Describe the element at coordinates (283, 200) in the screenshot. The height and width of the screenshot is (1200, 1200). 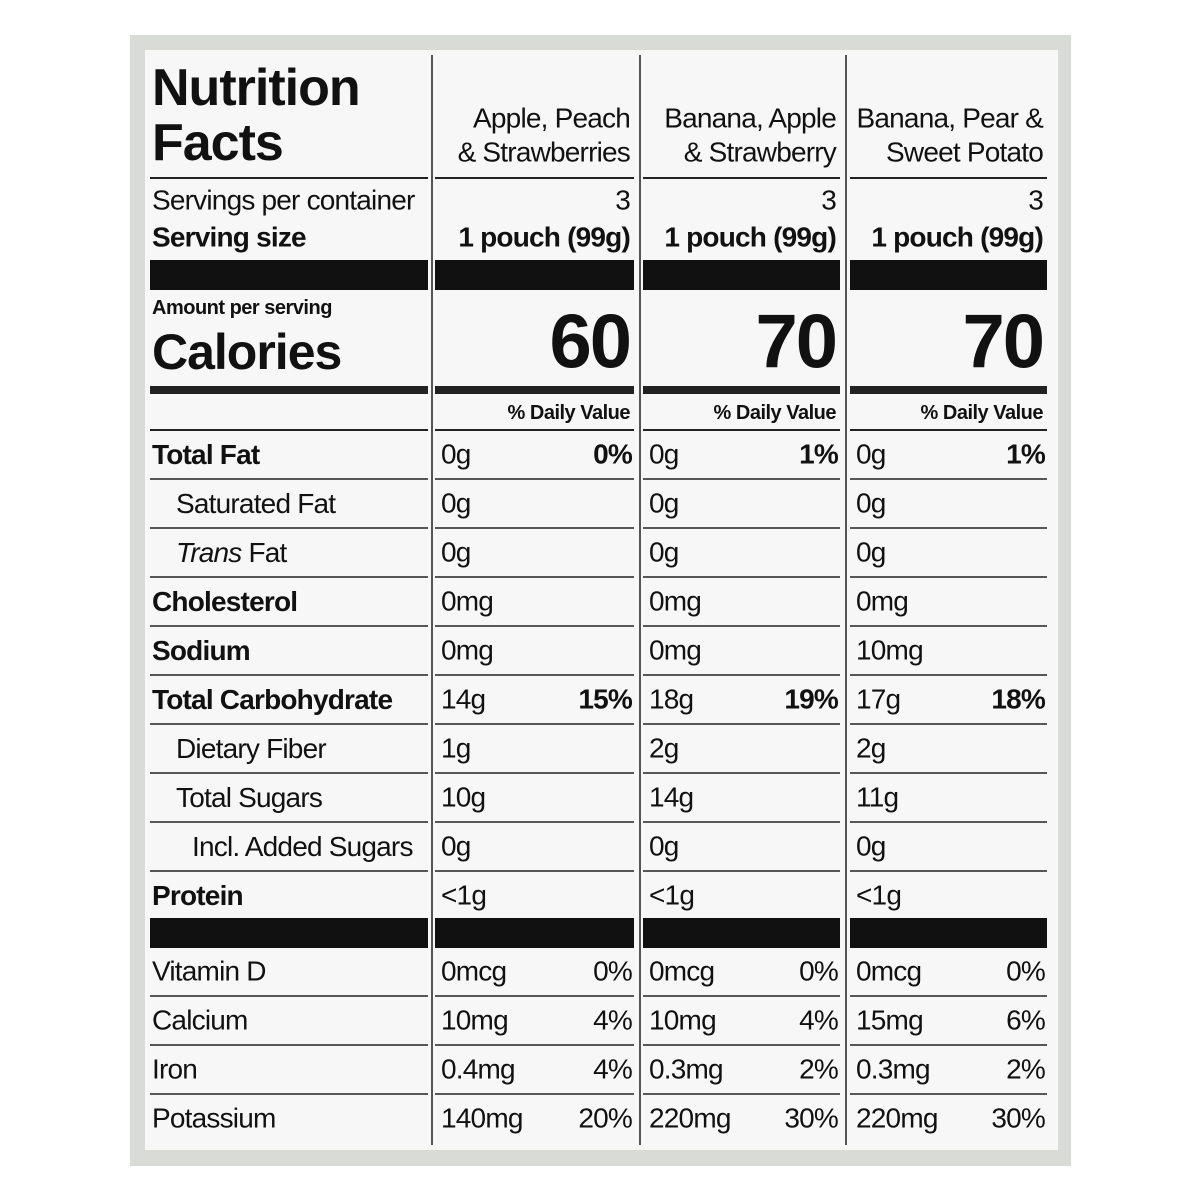
I see `servings-label: Servings per container` at that location.